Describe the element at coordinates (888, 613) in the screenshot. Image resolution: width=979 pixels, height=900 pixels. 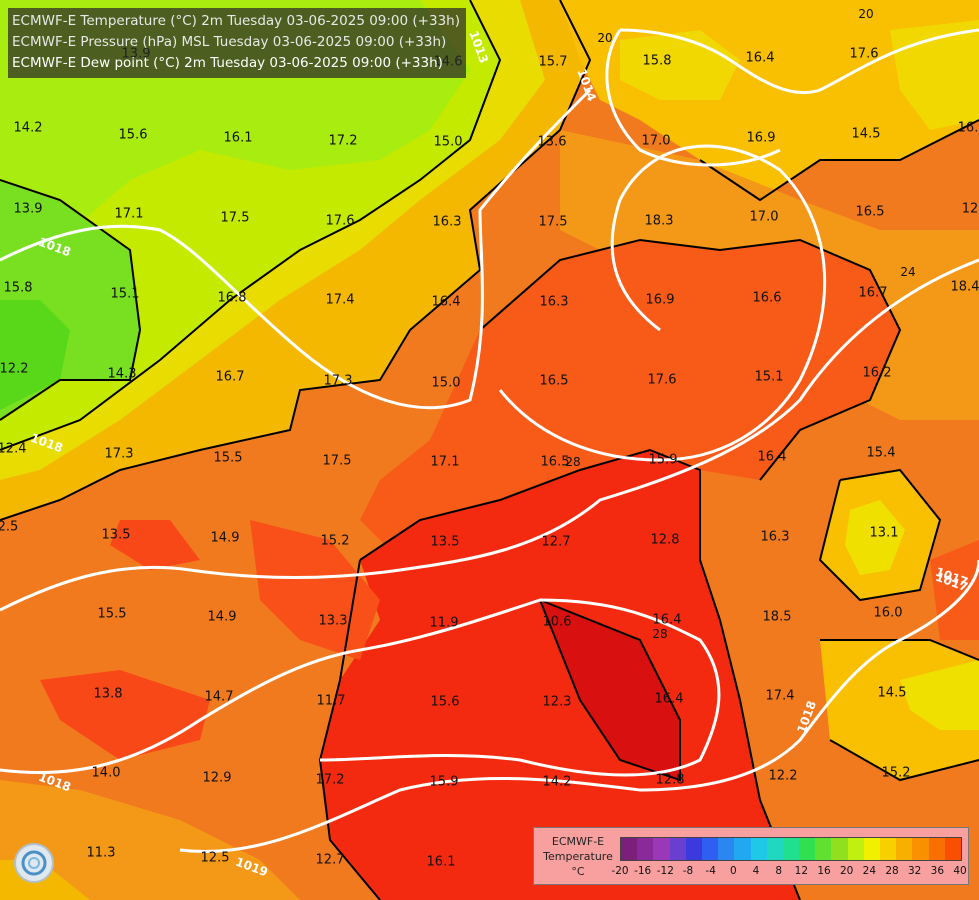
I see `dewpoint-value: 16.0` at that location.